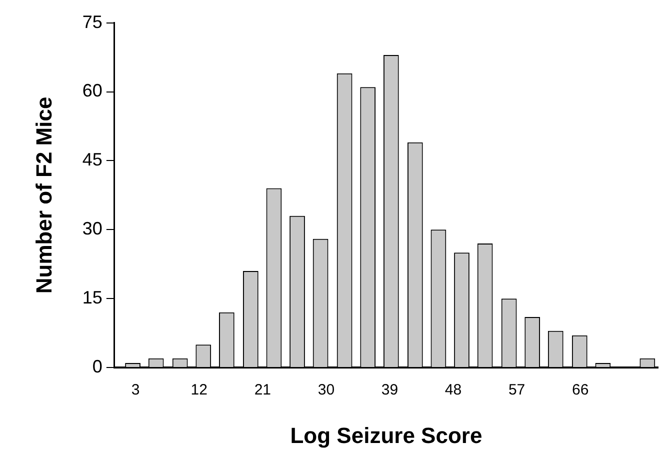  Describe the element at coordinates (43, 195) in the screenshot. I see `y-axis-title: Number of F2 Mice` at that location.